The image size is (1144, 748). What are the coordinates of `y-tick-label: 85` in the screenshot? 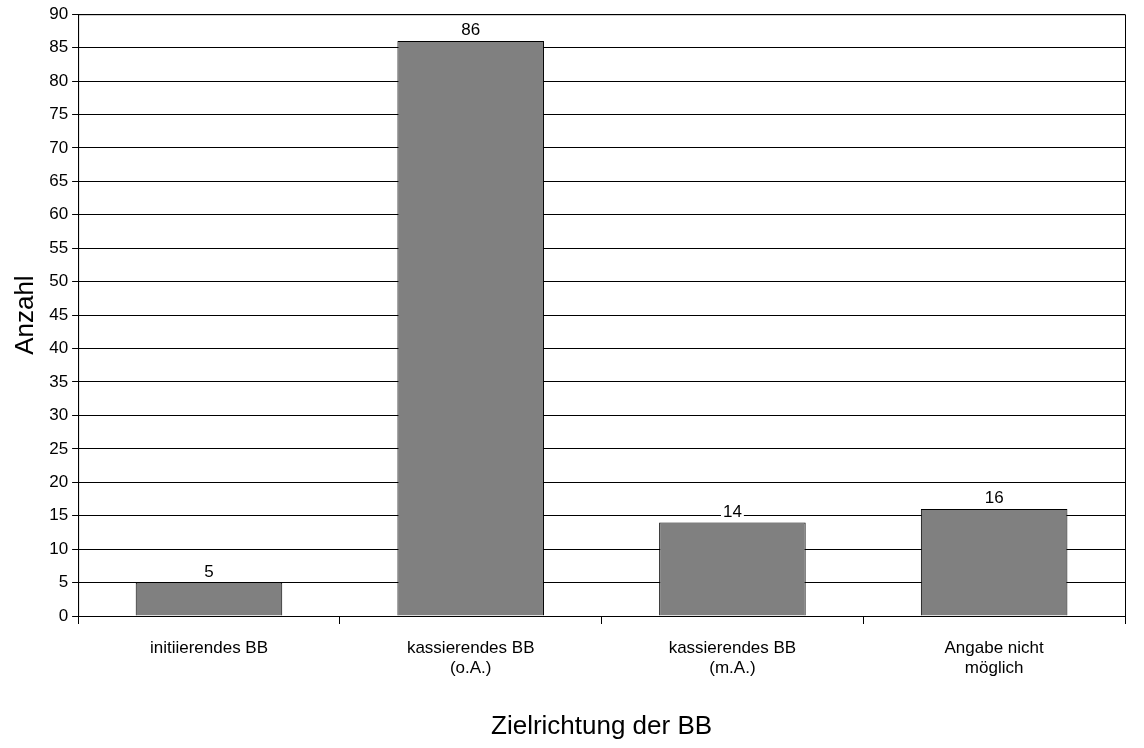 It's located at (59, 47).